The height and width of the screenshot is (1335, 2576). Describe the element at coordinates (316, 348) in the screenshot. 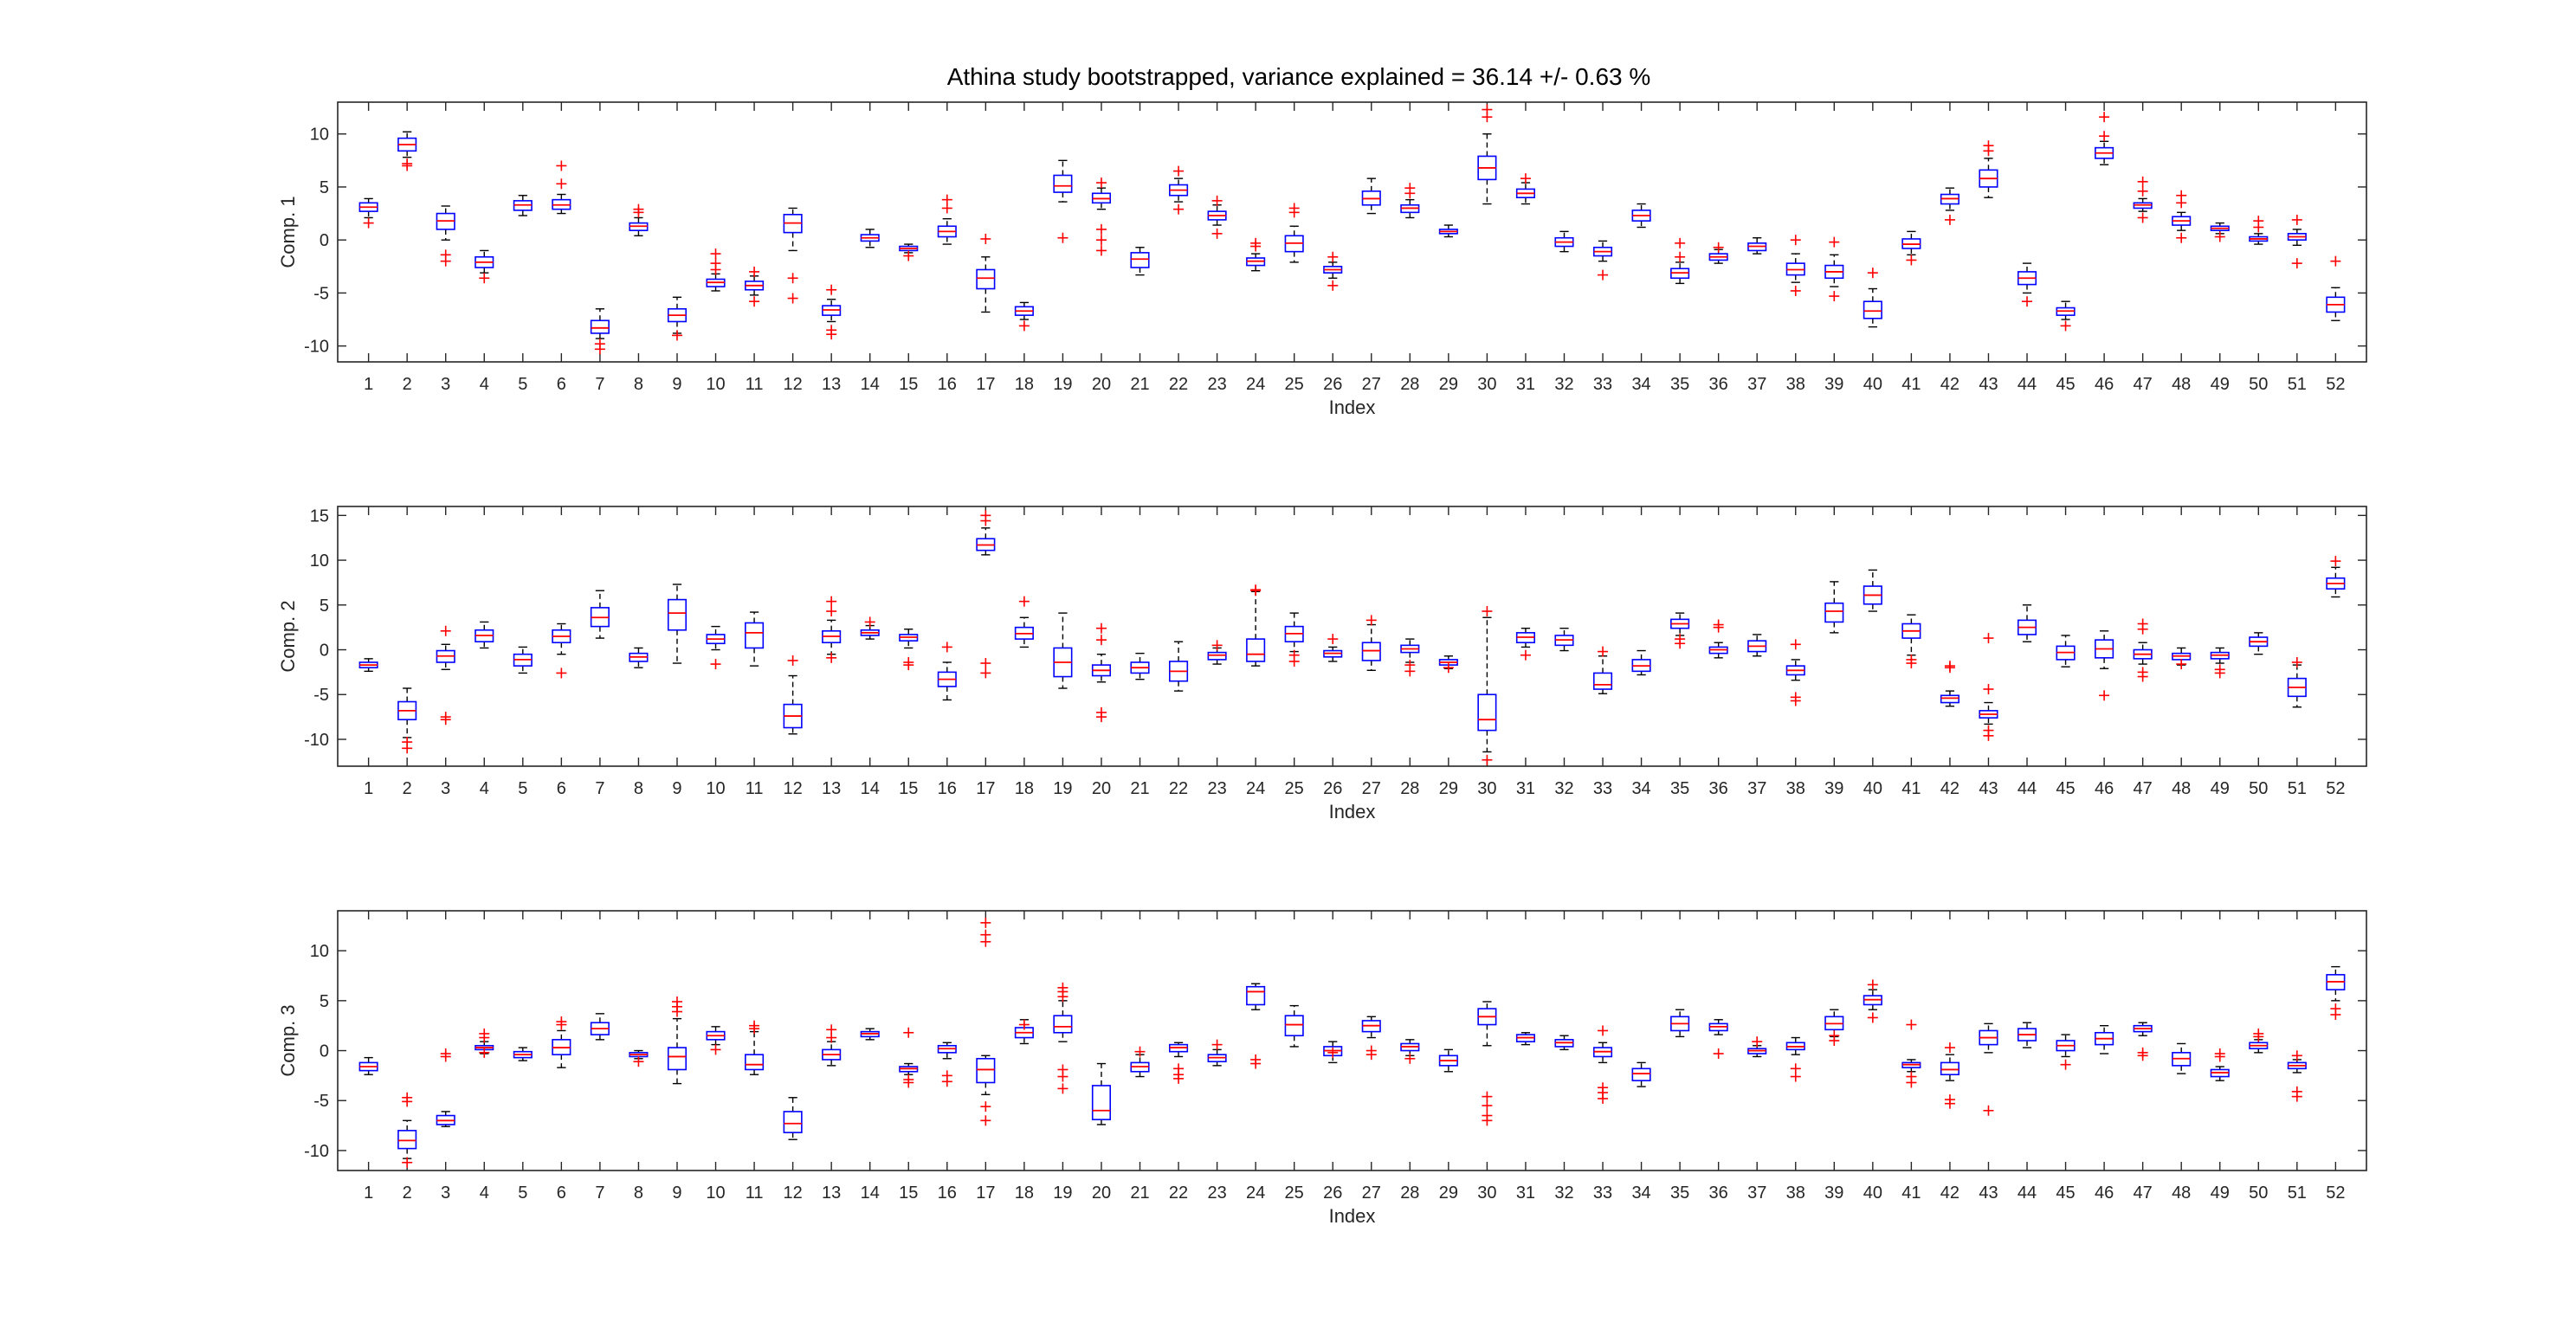

I see `y-tick-label: -10` at that location.